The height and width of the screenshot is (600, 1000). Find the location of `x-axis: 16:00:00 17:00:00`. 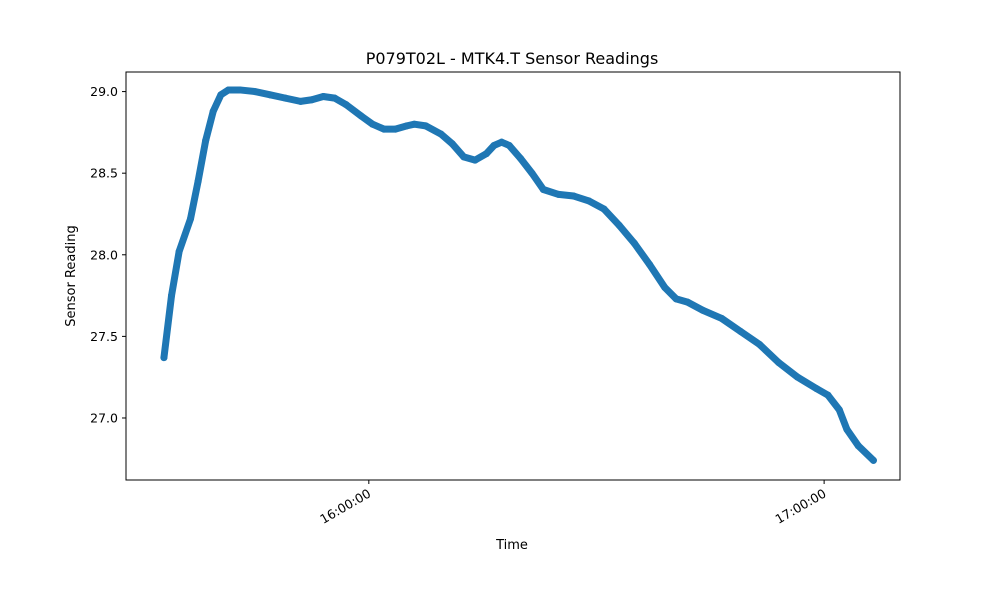

x-axis: 16:00:00 17:00:00 is located at coordinates (573, 503).